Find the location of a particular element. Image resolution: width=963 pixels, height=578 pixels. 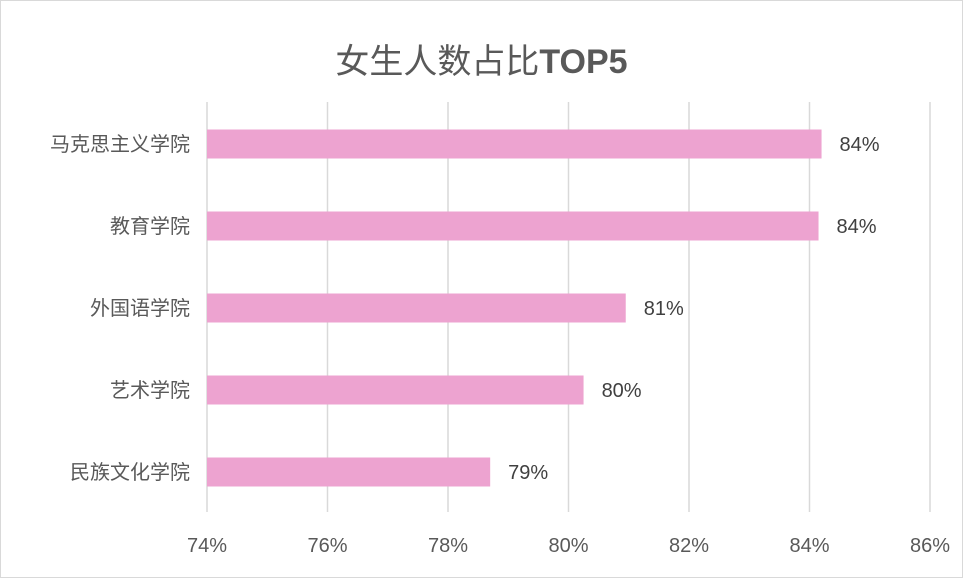

x-tick-label: 84% is located at coordinates (809, 546).